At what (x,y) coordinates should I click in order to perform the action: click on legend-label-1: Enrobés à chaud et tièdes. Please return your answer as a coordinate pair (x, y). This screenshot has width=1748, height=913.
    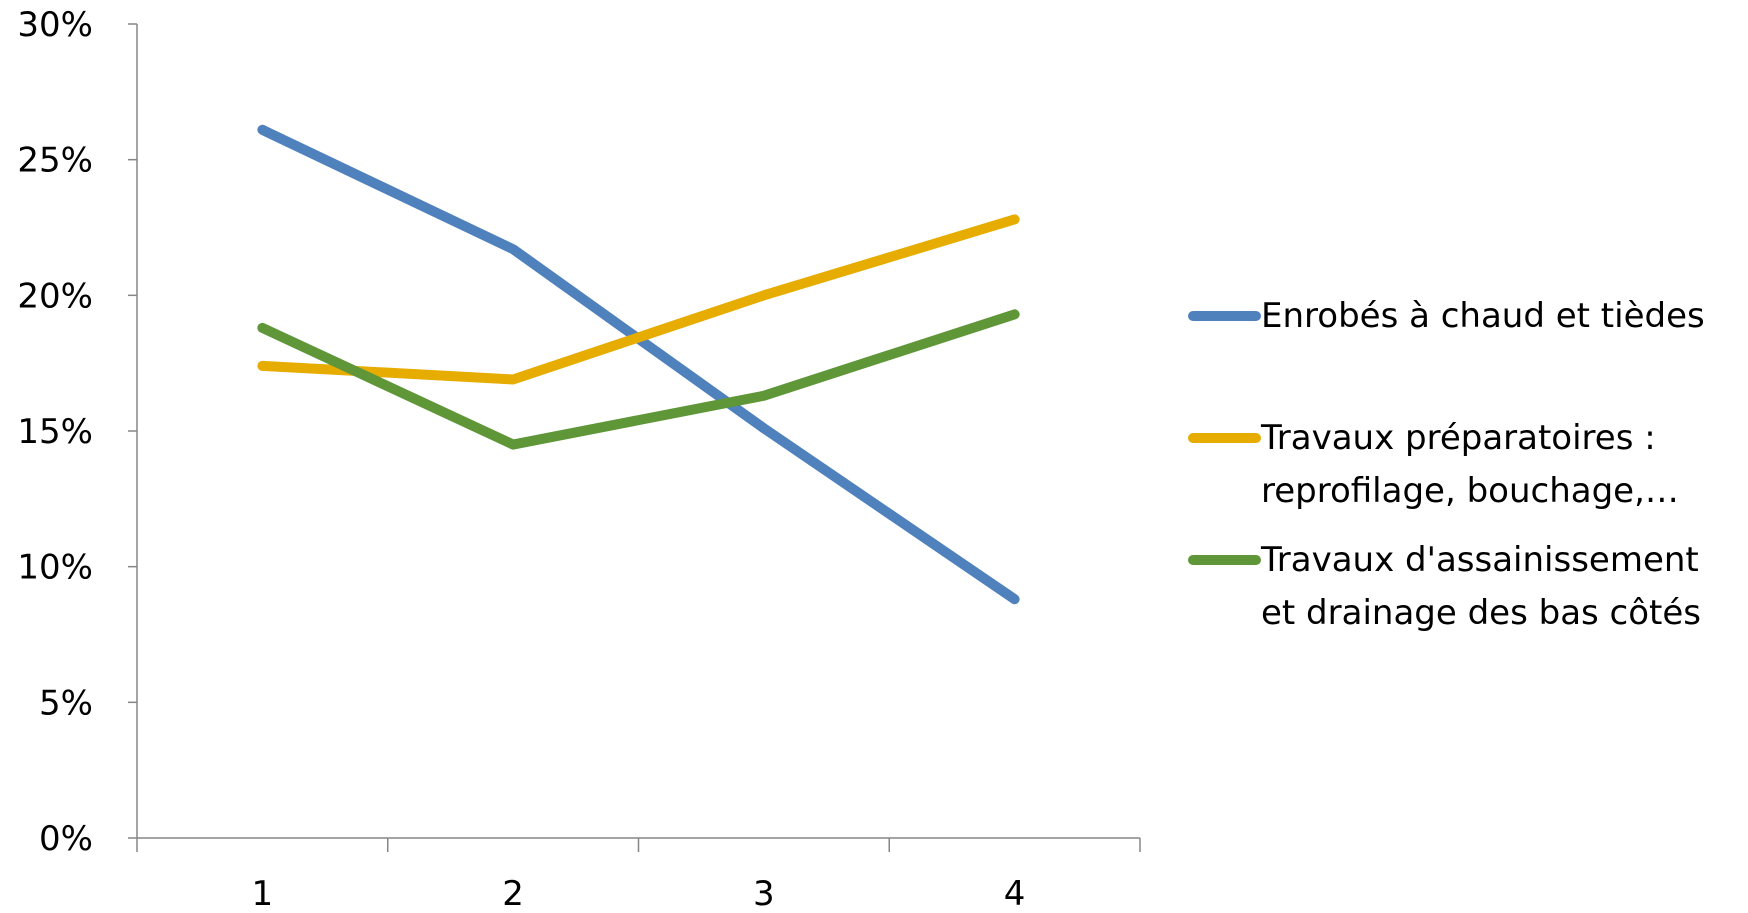
    Looking at the image, I should click on (1483, 316).